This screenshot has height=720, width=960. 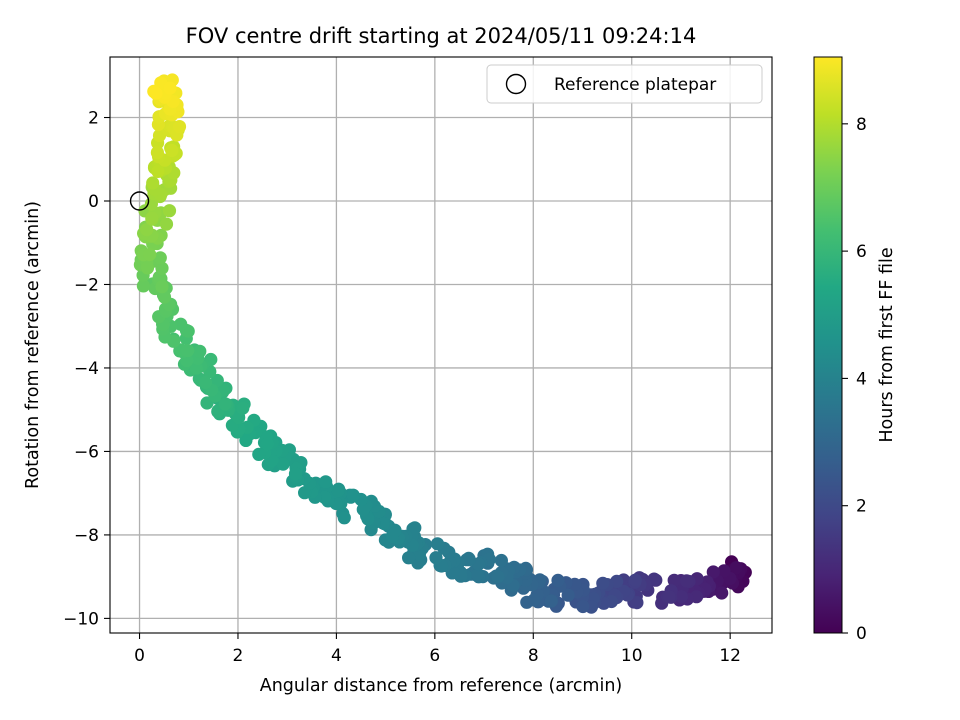 I want to click on x-axis: 0 2 4 6 8 10 12, so click(x=437, y=649).